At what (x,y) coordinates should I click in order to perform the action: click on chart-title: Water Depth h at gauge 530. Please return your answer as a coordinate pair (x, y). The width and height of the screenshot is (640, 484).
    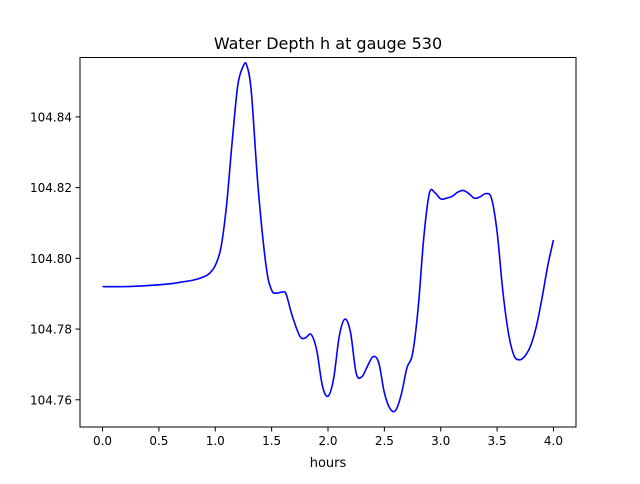
    Looking at the image, I should click on (328, 43).